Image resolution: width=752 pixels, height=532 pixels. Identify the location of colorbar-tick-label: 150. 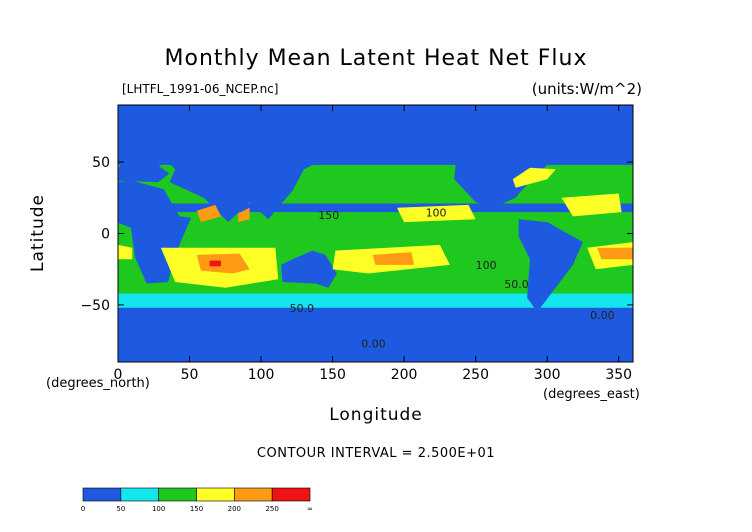
(196, 509).